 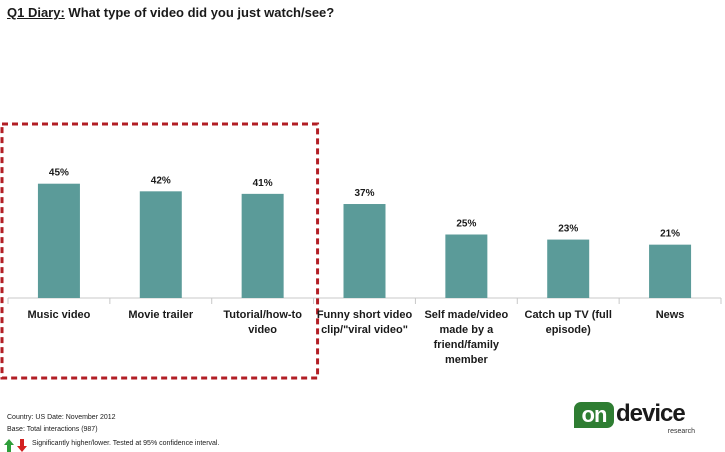 I want to click on significance-arrows, so click(x=15, y=445).